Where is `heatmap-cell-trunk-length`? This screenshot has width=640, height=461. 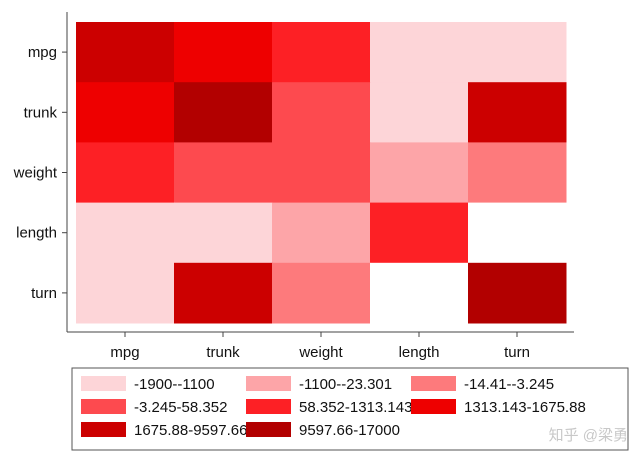 heatmap-cell-trunk-length is located at coordinates (419, 112).